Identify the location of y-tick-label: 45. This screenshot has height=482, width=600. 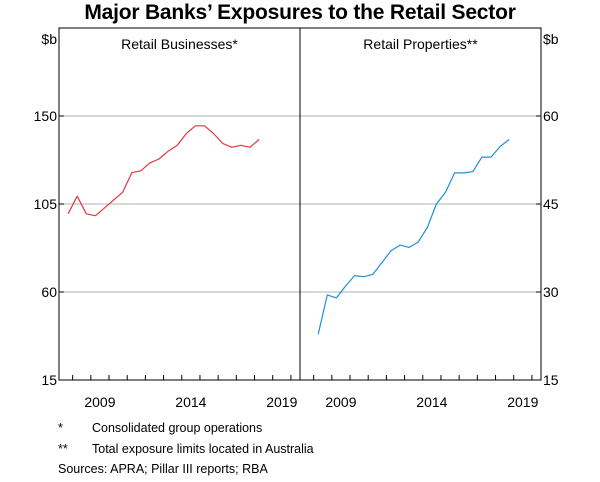
(551, 204).